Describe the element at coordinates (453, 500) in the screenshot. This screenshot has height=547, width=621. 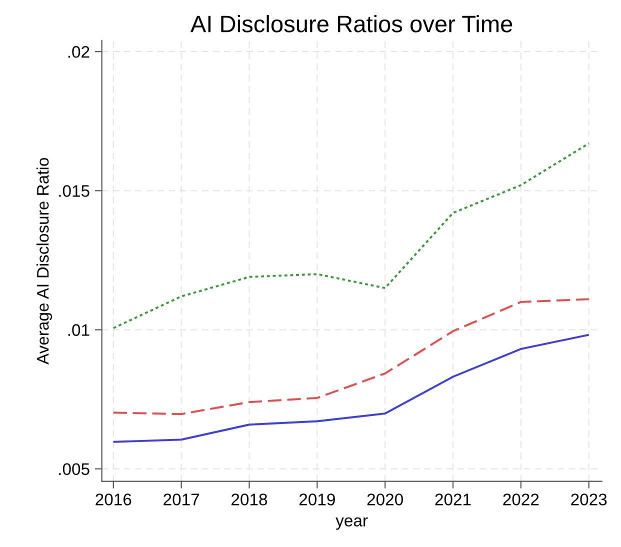
I see `x-tick-label: 2021` at that location.